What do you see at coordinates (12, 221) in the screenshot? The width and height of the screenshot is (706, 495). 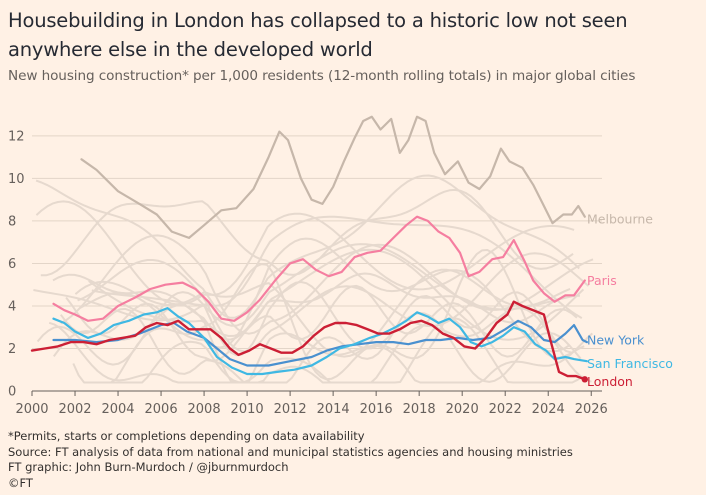 I see `y-tick-label: 8` at bounding box center [12, 221].